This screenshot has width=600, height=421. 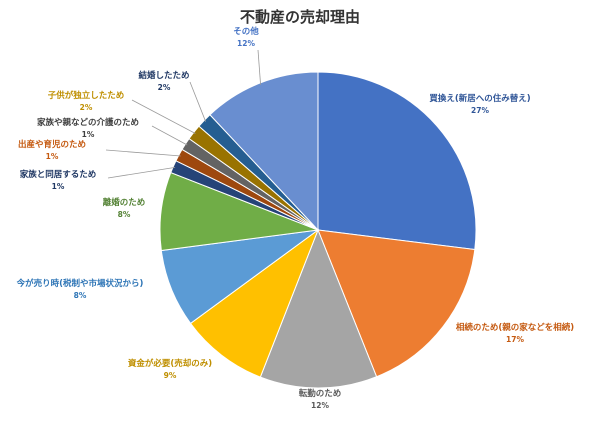 I want to click on slice-label-name-0: 買換え(新居への住み替え), so click(x=479, y=98).